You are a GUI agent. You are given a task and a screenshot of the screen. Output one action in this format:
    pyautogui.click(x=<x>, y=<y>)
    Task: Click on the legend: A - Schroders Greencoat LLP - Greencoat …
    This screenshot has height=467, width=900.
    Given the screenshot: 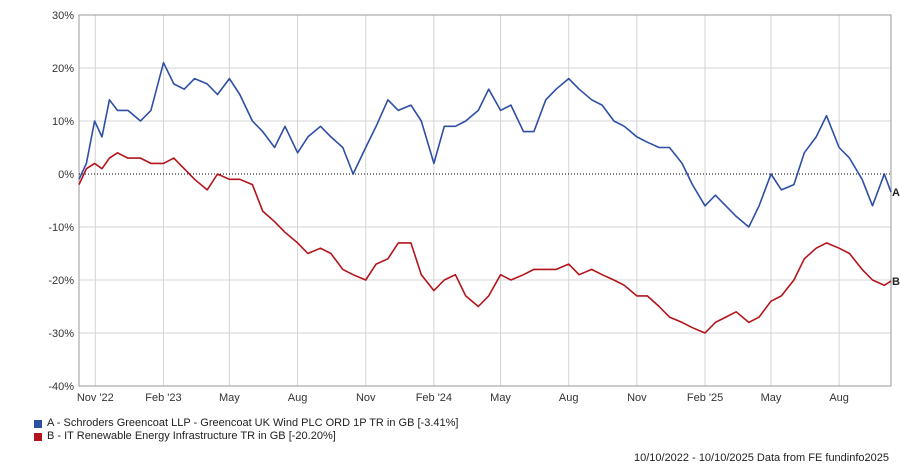 What is the action you would take?
    pyautogui.click(x=246, y=430)
    